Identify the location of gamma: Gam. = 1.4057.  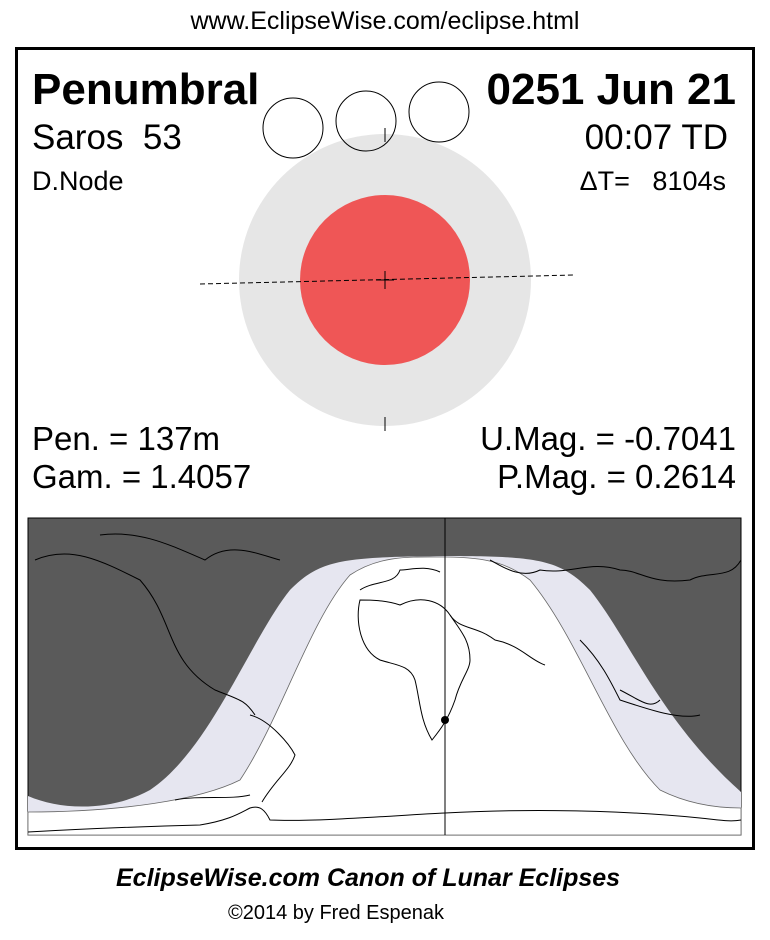
(142, 476).